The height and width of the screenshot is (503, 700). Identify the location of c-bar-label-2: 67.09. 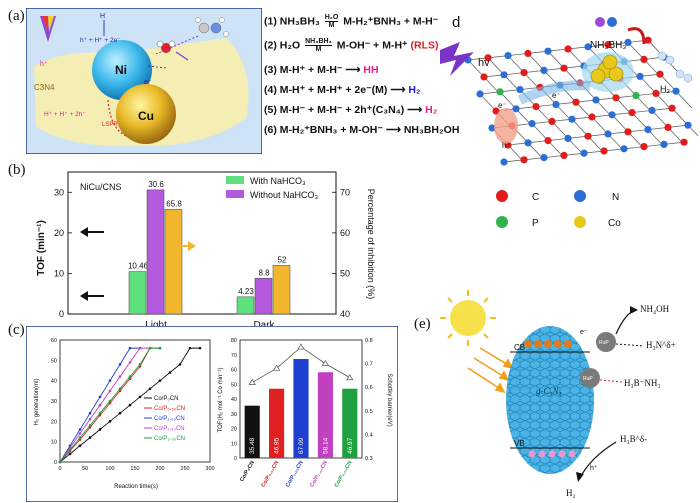
(301, 445).